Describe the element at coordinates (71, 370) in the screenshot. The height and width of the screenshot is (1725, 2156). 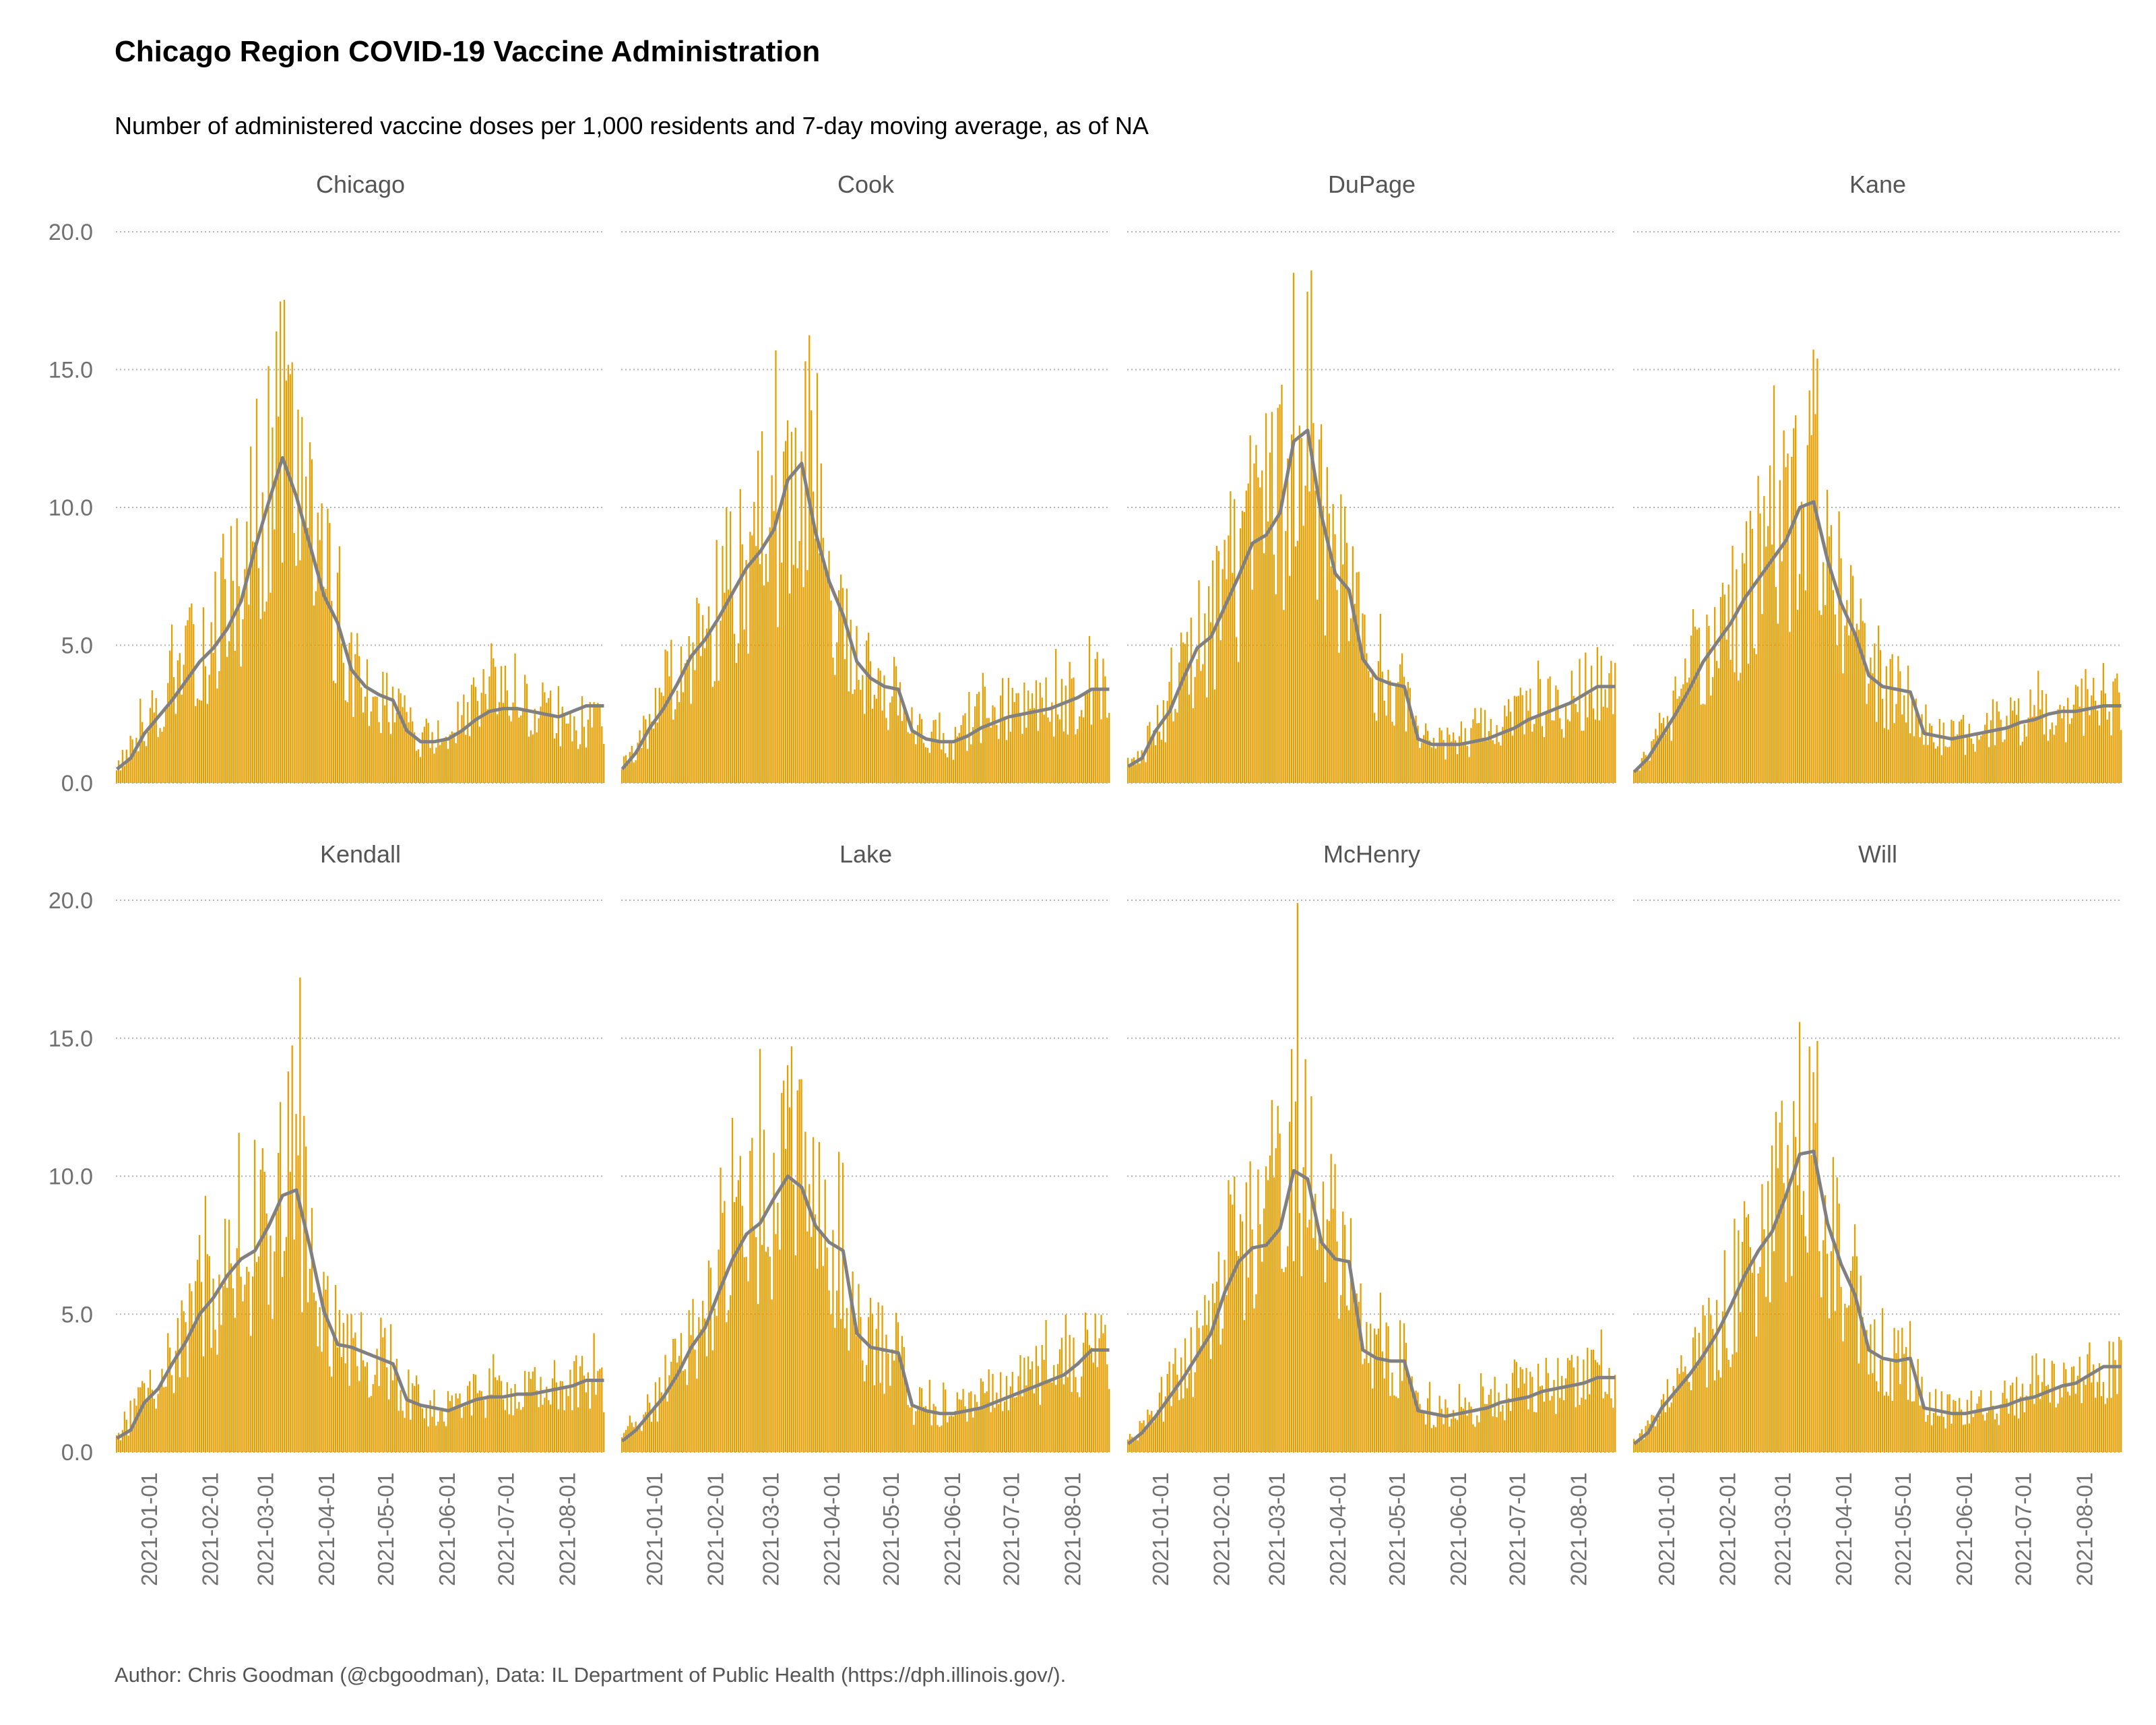
I see `y-tick-label: 15.0` at that location.